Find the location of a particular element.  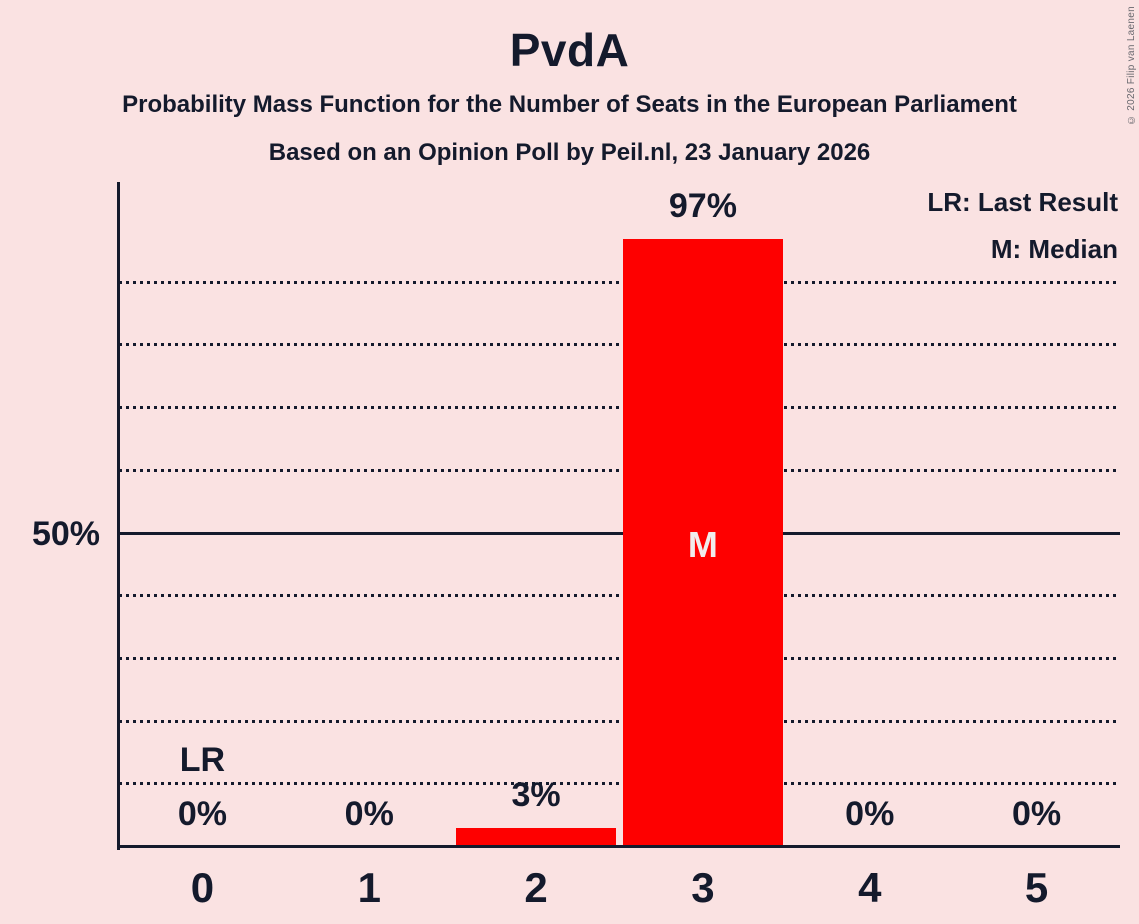

gridline-dotted-10pct is located at coordinates (619, 784).